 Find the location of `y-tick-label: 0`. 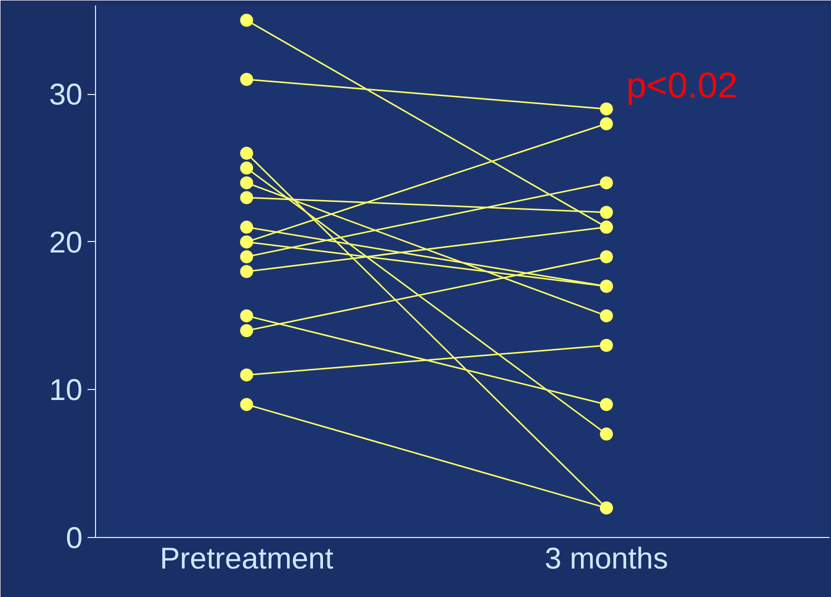

y-tick-label: 0 is located at coordinates (74, 538).